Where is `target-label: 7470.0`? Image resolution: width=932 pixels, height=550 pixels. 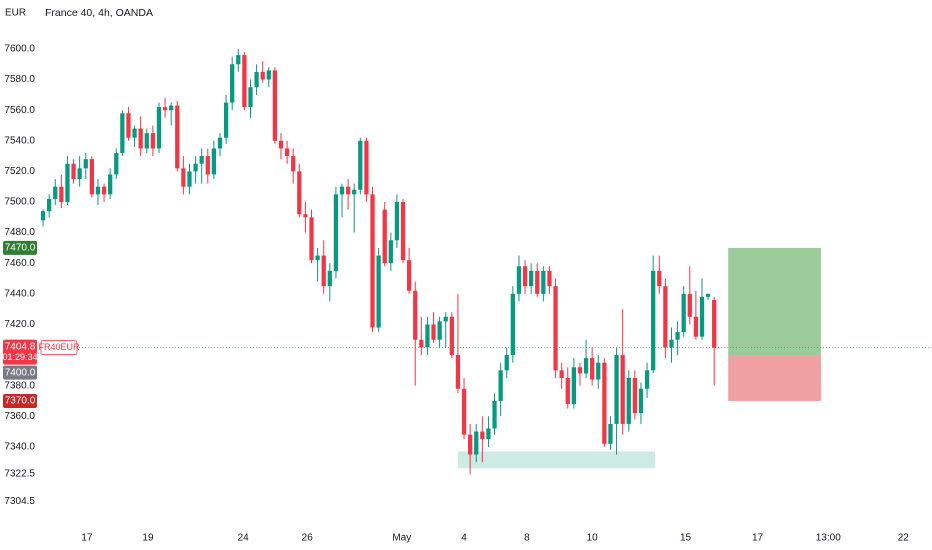 target-label: 7470.0 is located at coordinates (20, 248).